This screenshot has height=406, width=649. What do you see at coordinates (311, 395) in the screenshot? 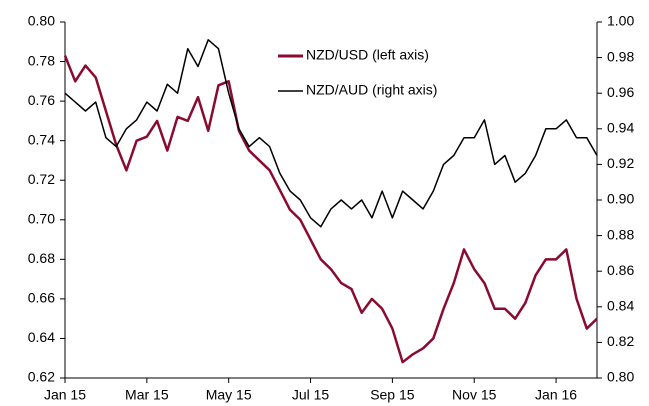
I see `x-tick-label: Jul 15` at bounding box center [311, 395].